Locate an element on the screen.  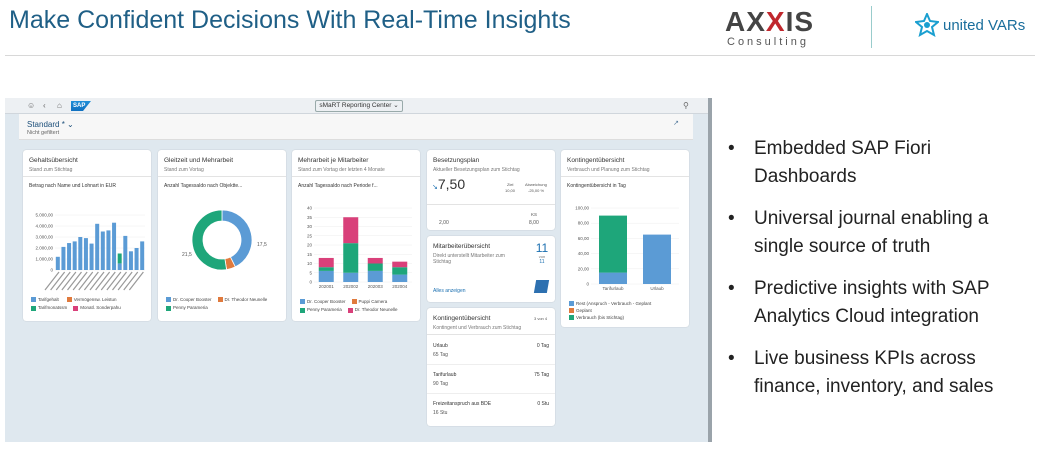
list-item: Freizeitanspruch aus BDE 16 Stu 0 Stu is located at coordinates (491, 408).